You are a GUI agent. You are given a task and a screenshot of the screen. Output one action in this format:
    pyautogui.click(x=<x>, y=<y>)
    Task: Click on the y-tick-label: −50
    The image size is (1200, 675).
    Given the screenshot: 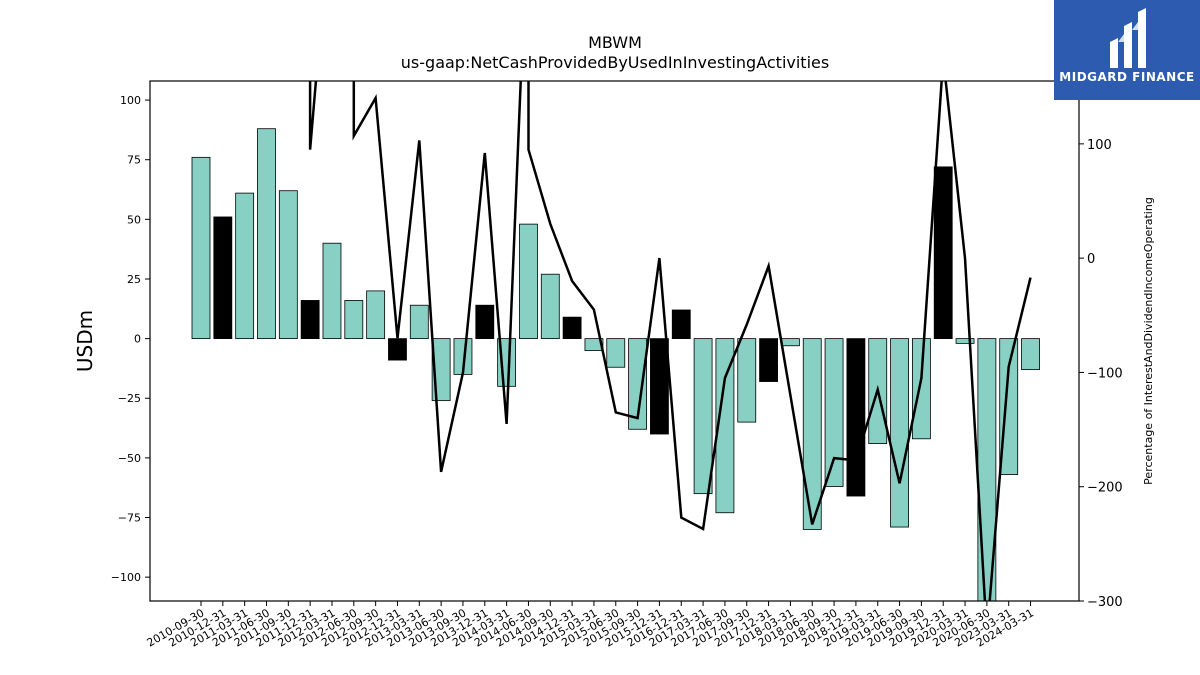 What is the action you would take?
    pyautogui.click(x=129, y=458)
    